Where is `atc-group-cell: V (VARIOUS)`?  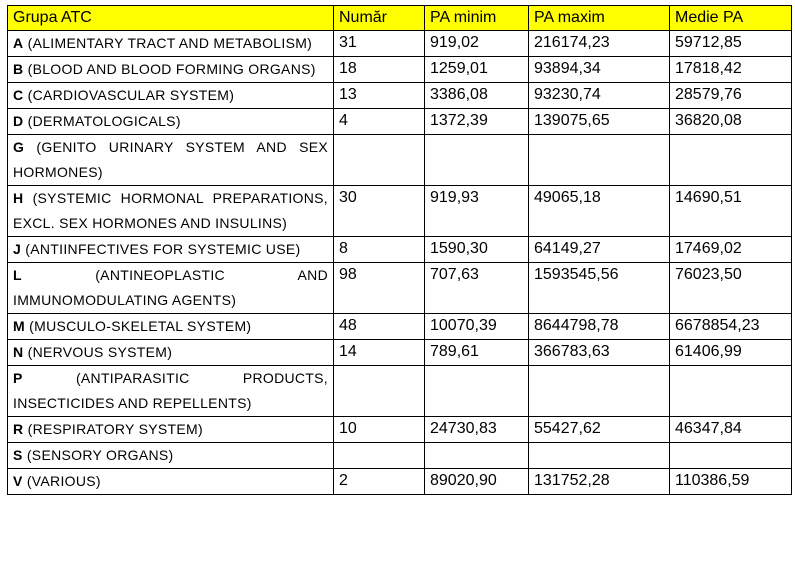
atc-group-cell: V (VARIOUS) is located at coordinates (170, 481).